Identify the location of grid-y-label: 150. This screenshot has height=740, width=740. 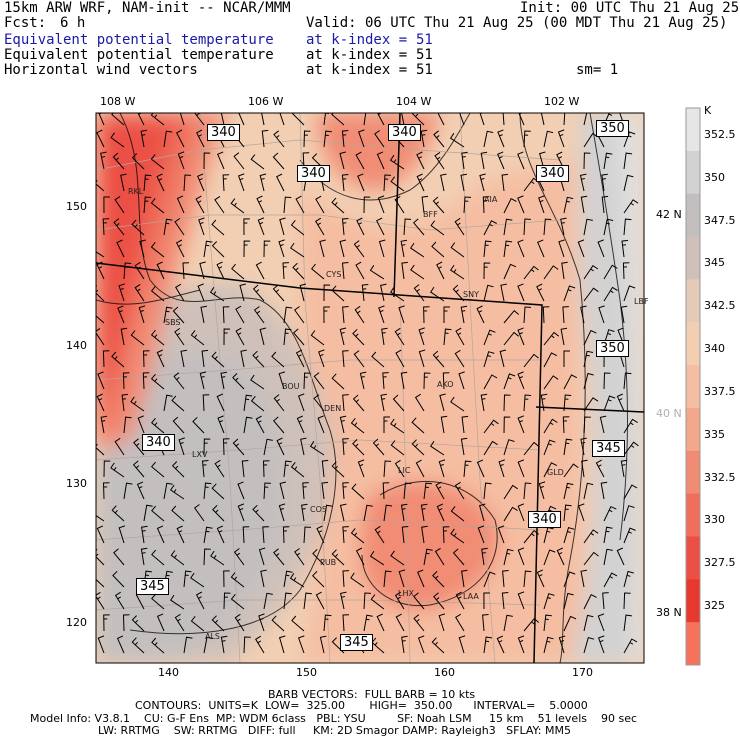
(76, 206).